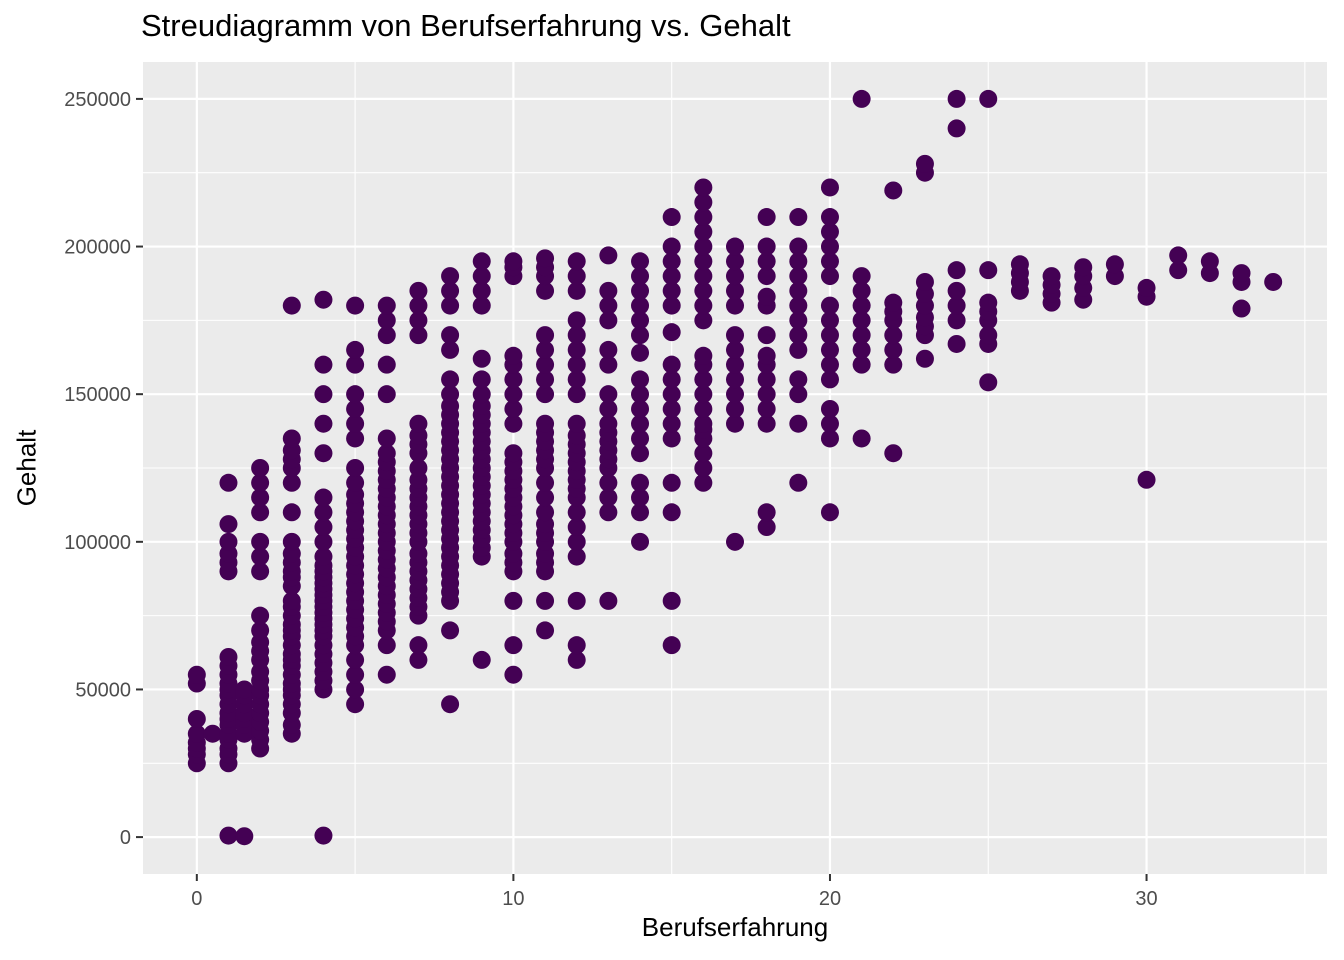 The image size is (1344, 960). Describe the element at coordinates (103, 690) in the screenshot. I see `y-tick-label: 50000` at that location.